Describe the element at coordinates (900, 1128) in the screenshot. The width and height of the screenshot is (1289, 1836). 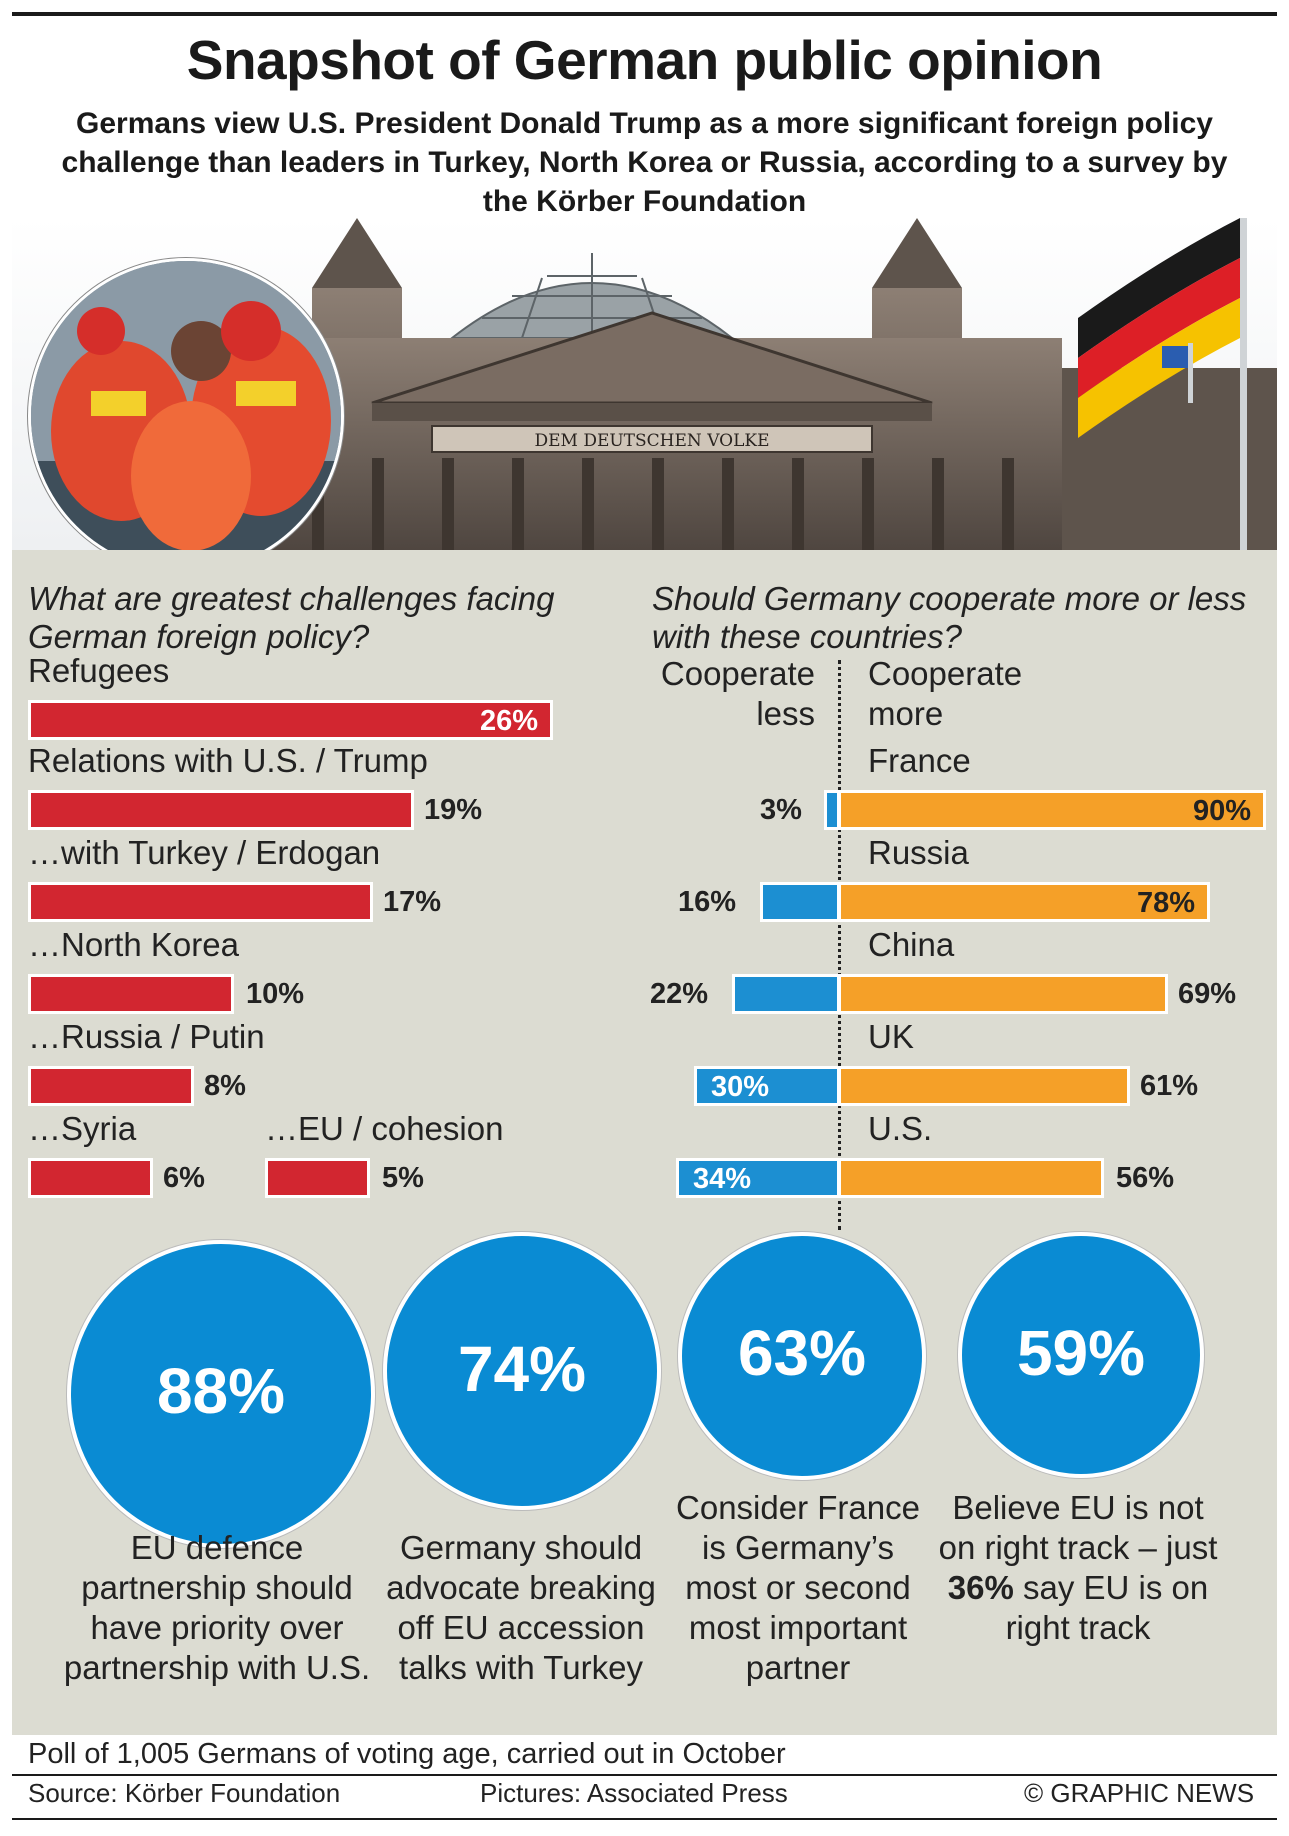
I see `country-label-us: U.S.` at that location.